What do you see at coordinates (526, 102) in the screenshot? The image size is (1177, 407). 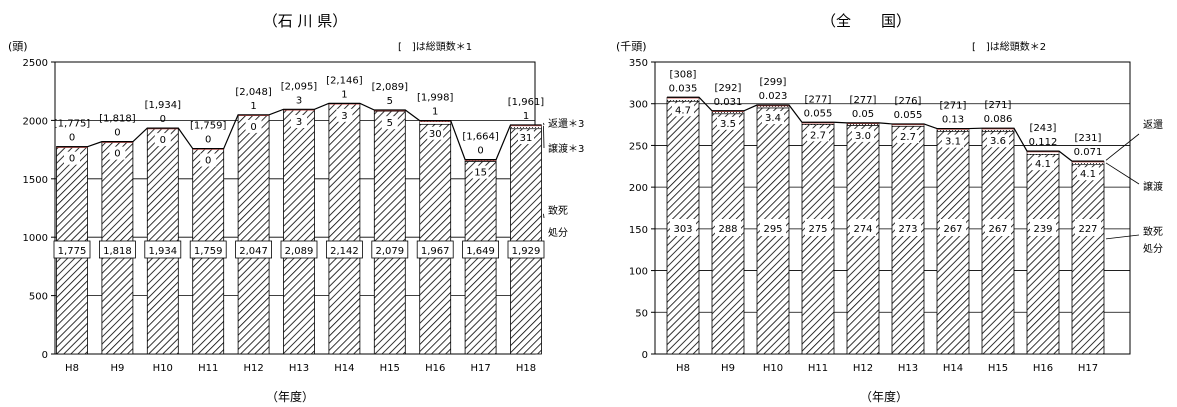 I see `total-label: [1,961]` at bounding box center [526, 102].